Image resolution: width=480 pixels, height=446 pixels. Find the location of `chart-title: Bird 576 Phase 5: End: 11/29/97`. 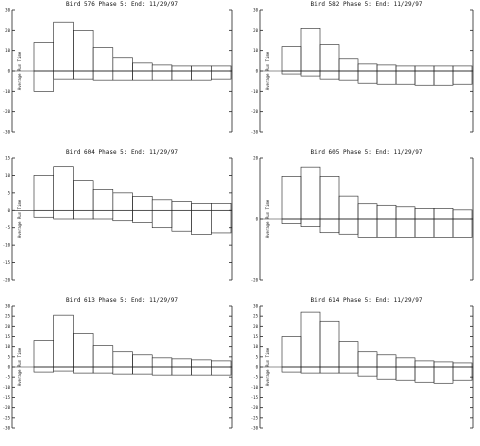

chart-title: Bird 576 Phase 5: End: 11/29/97 is located at coordinates (122, 4).